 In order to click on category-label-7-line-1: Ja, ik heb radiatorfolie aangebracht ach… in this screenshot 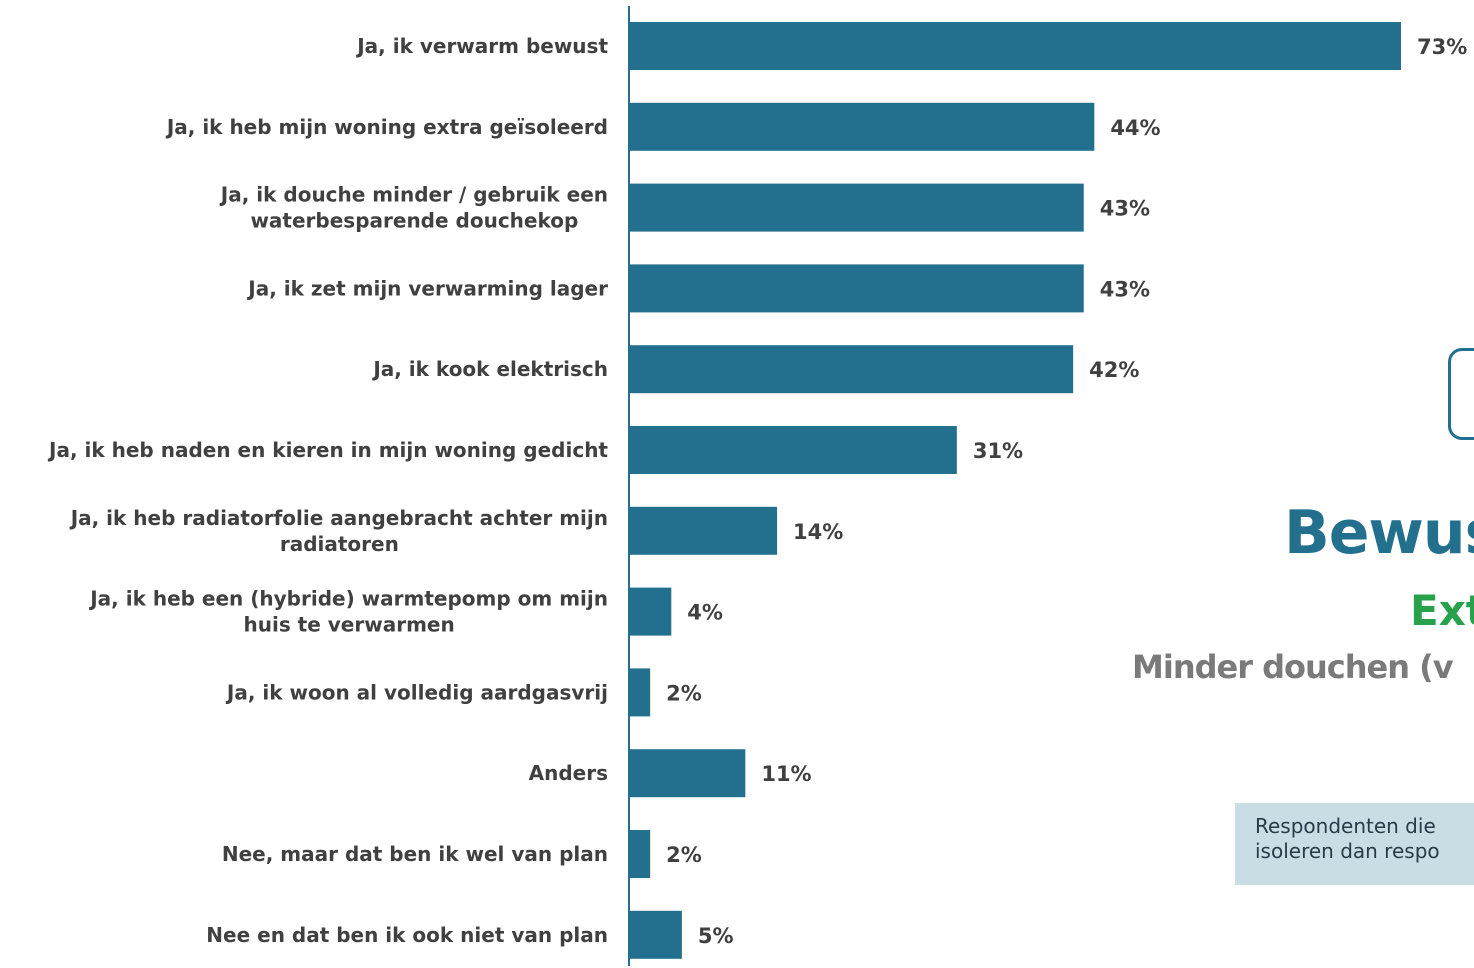, I will do `click(338, 518)`.